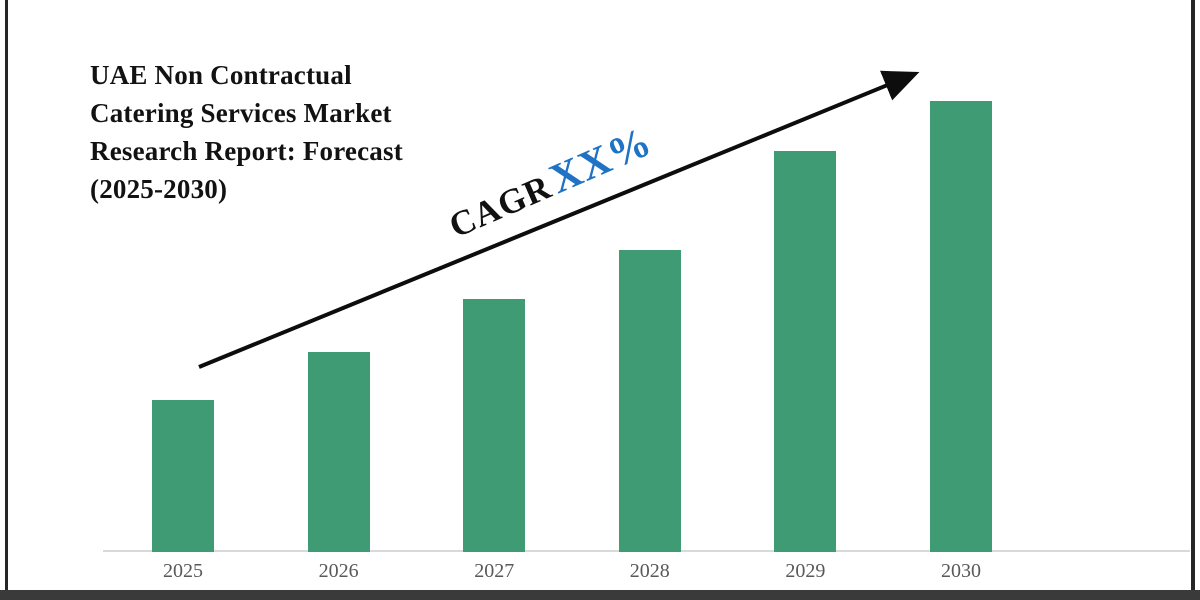  I want to click on bar-2026, so click(338, 452).